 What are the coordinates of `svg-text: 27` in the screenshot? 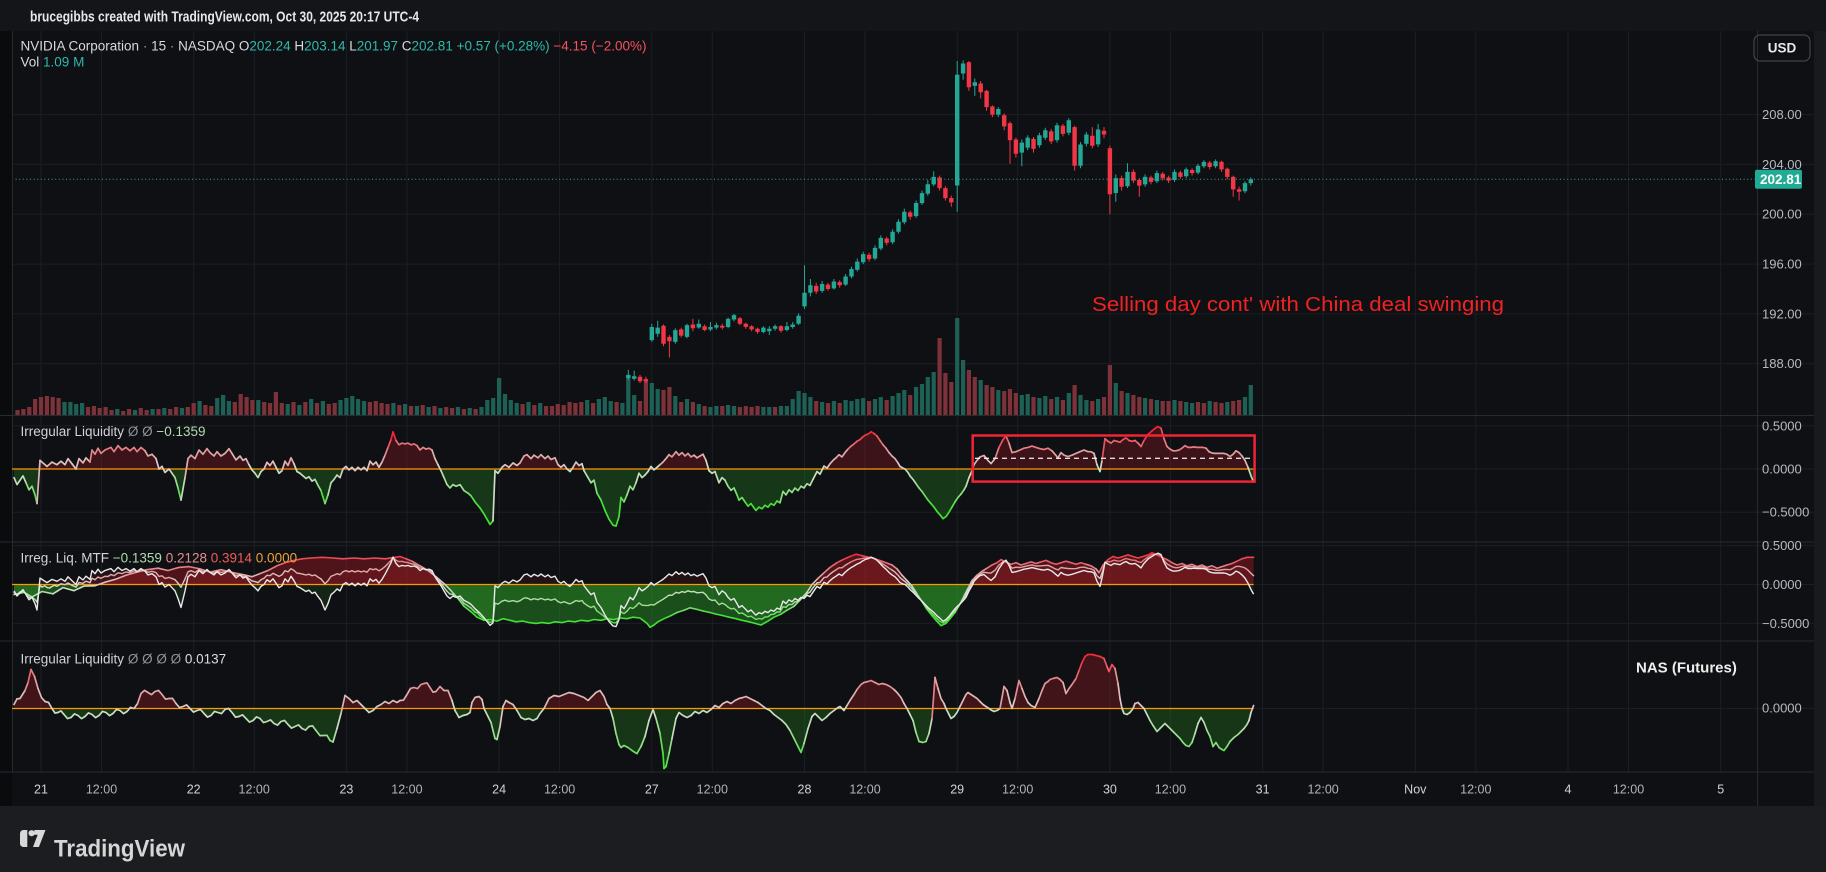 It's located at (652, 790).